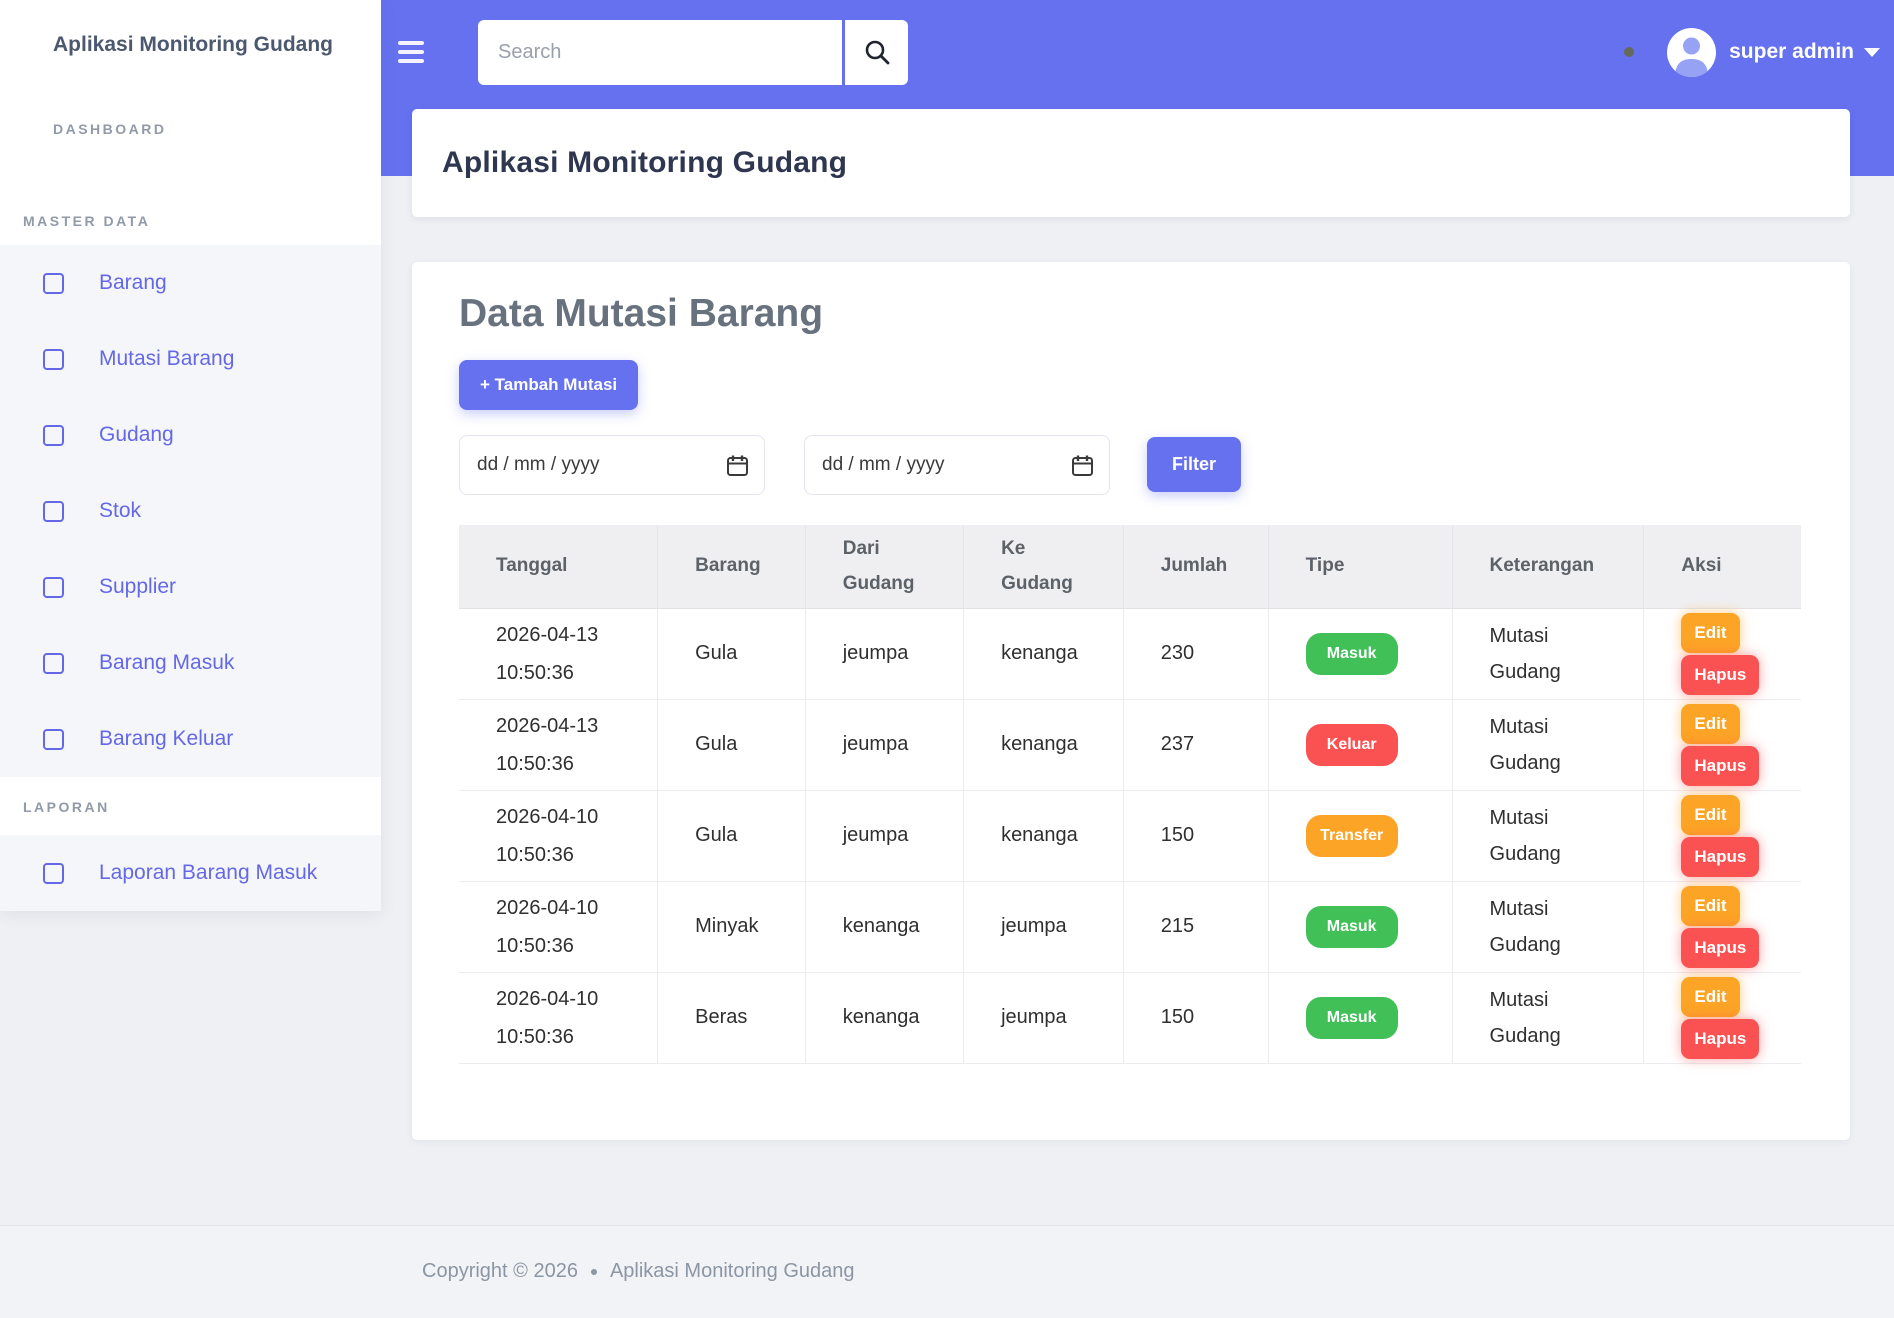 The width and height of the screenshot is (1894, 1318). What do you see at coordinates (190, 873) in the screenshot?
I see `sidebar-item-laporan-barang-masuk: Laporan Barang Masuk` at bounding box center [190, 873].